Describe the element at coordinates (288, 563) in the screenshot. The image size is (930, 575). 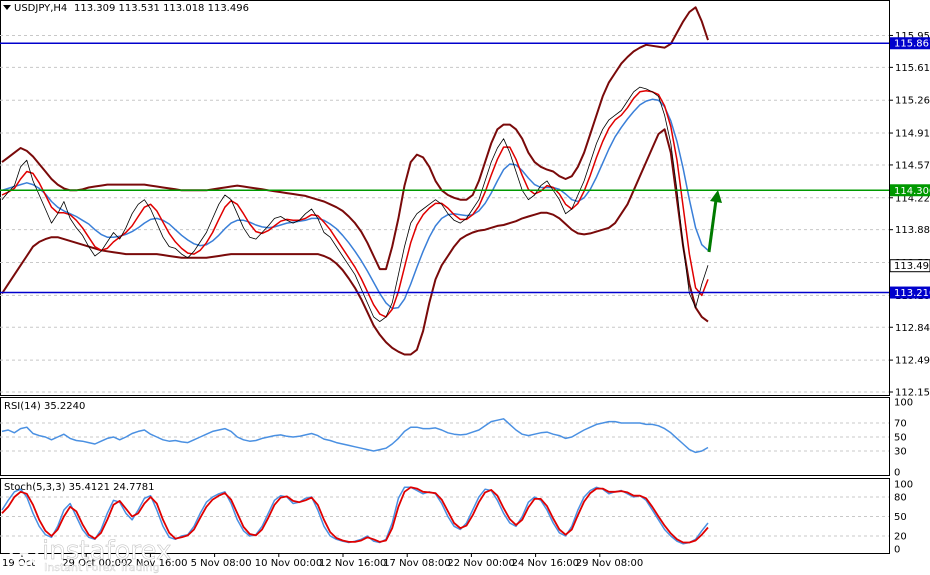
I see `x-tick-label: 10 Nov 00:00` at that location.